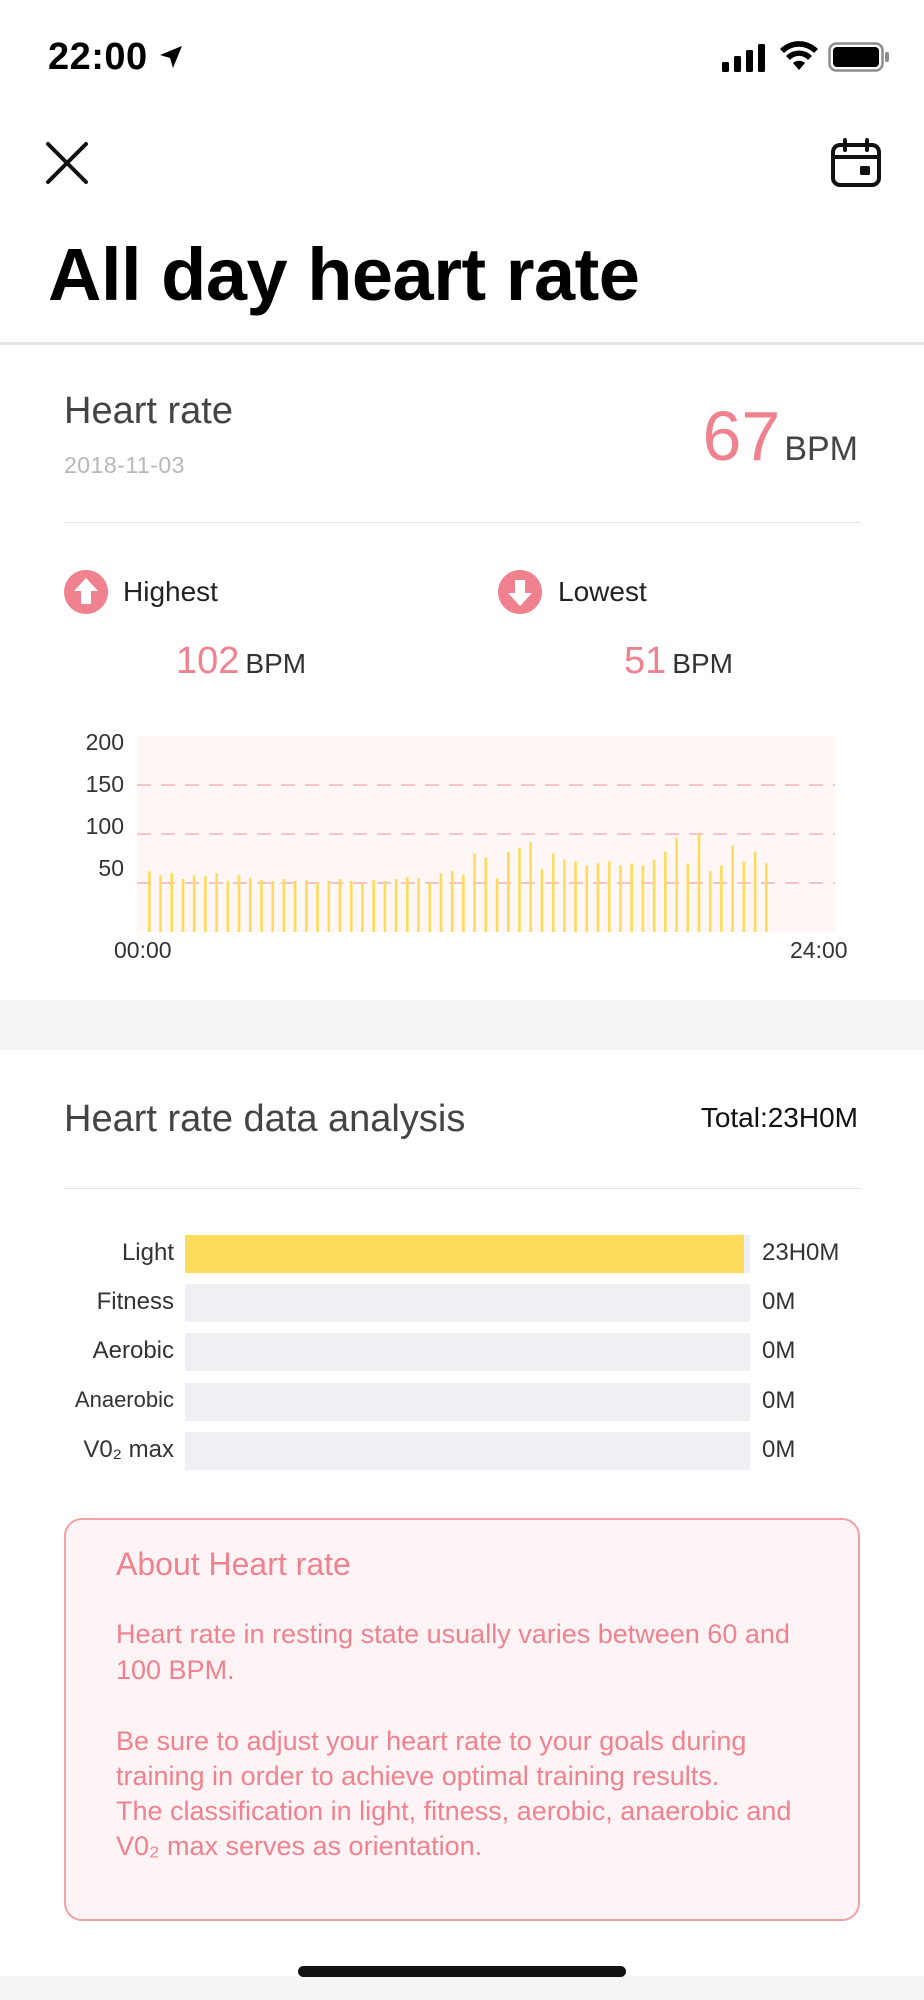  Describe the element at coordinates (602, 591) in the screenshot. I see `lowest-label: Lowest` at that location.